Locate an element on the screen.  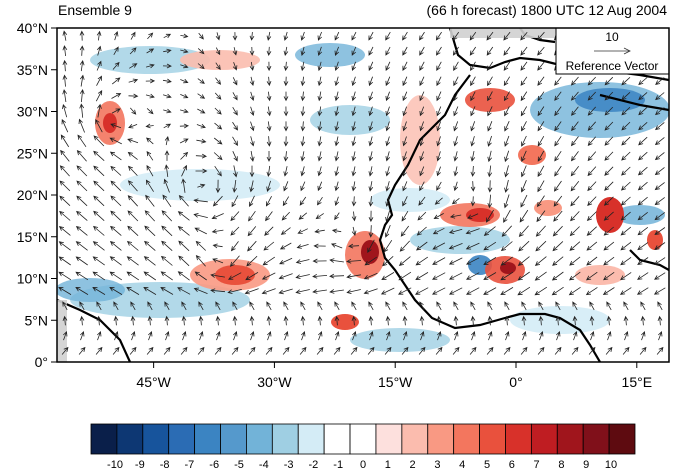
colorbar-label: -8 is located at coordinates (165, 465).